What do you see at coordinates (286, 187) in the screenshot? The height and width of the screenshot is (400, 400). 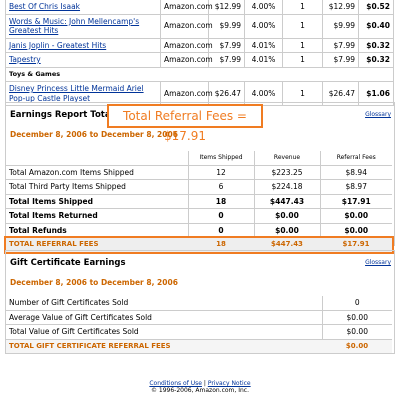 I see `totals-cell: $224.18` at bounding box center [286, 187].